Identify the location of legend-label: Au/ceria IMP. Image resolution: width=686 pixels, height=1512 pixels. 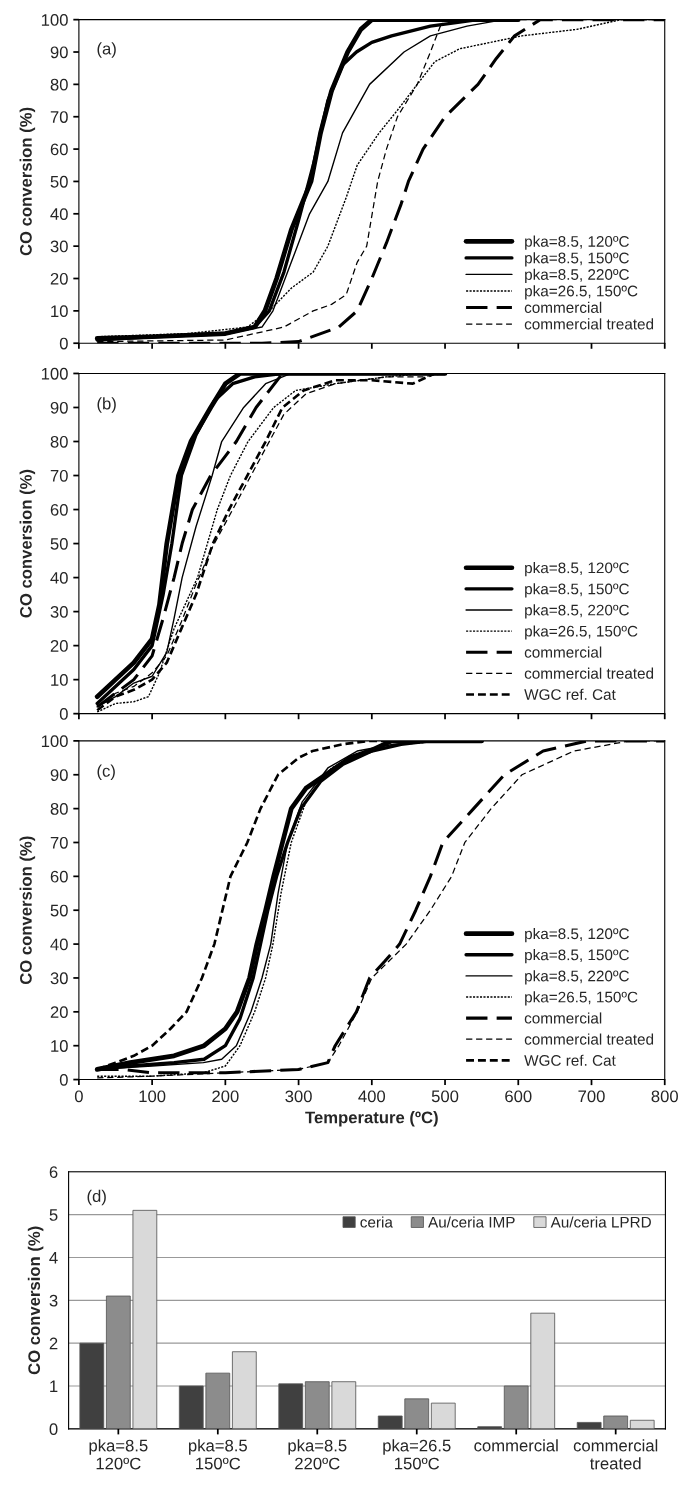
(471, 1222).